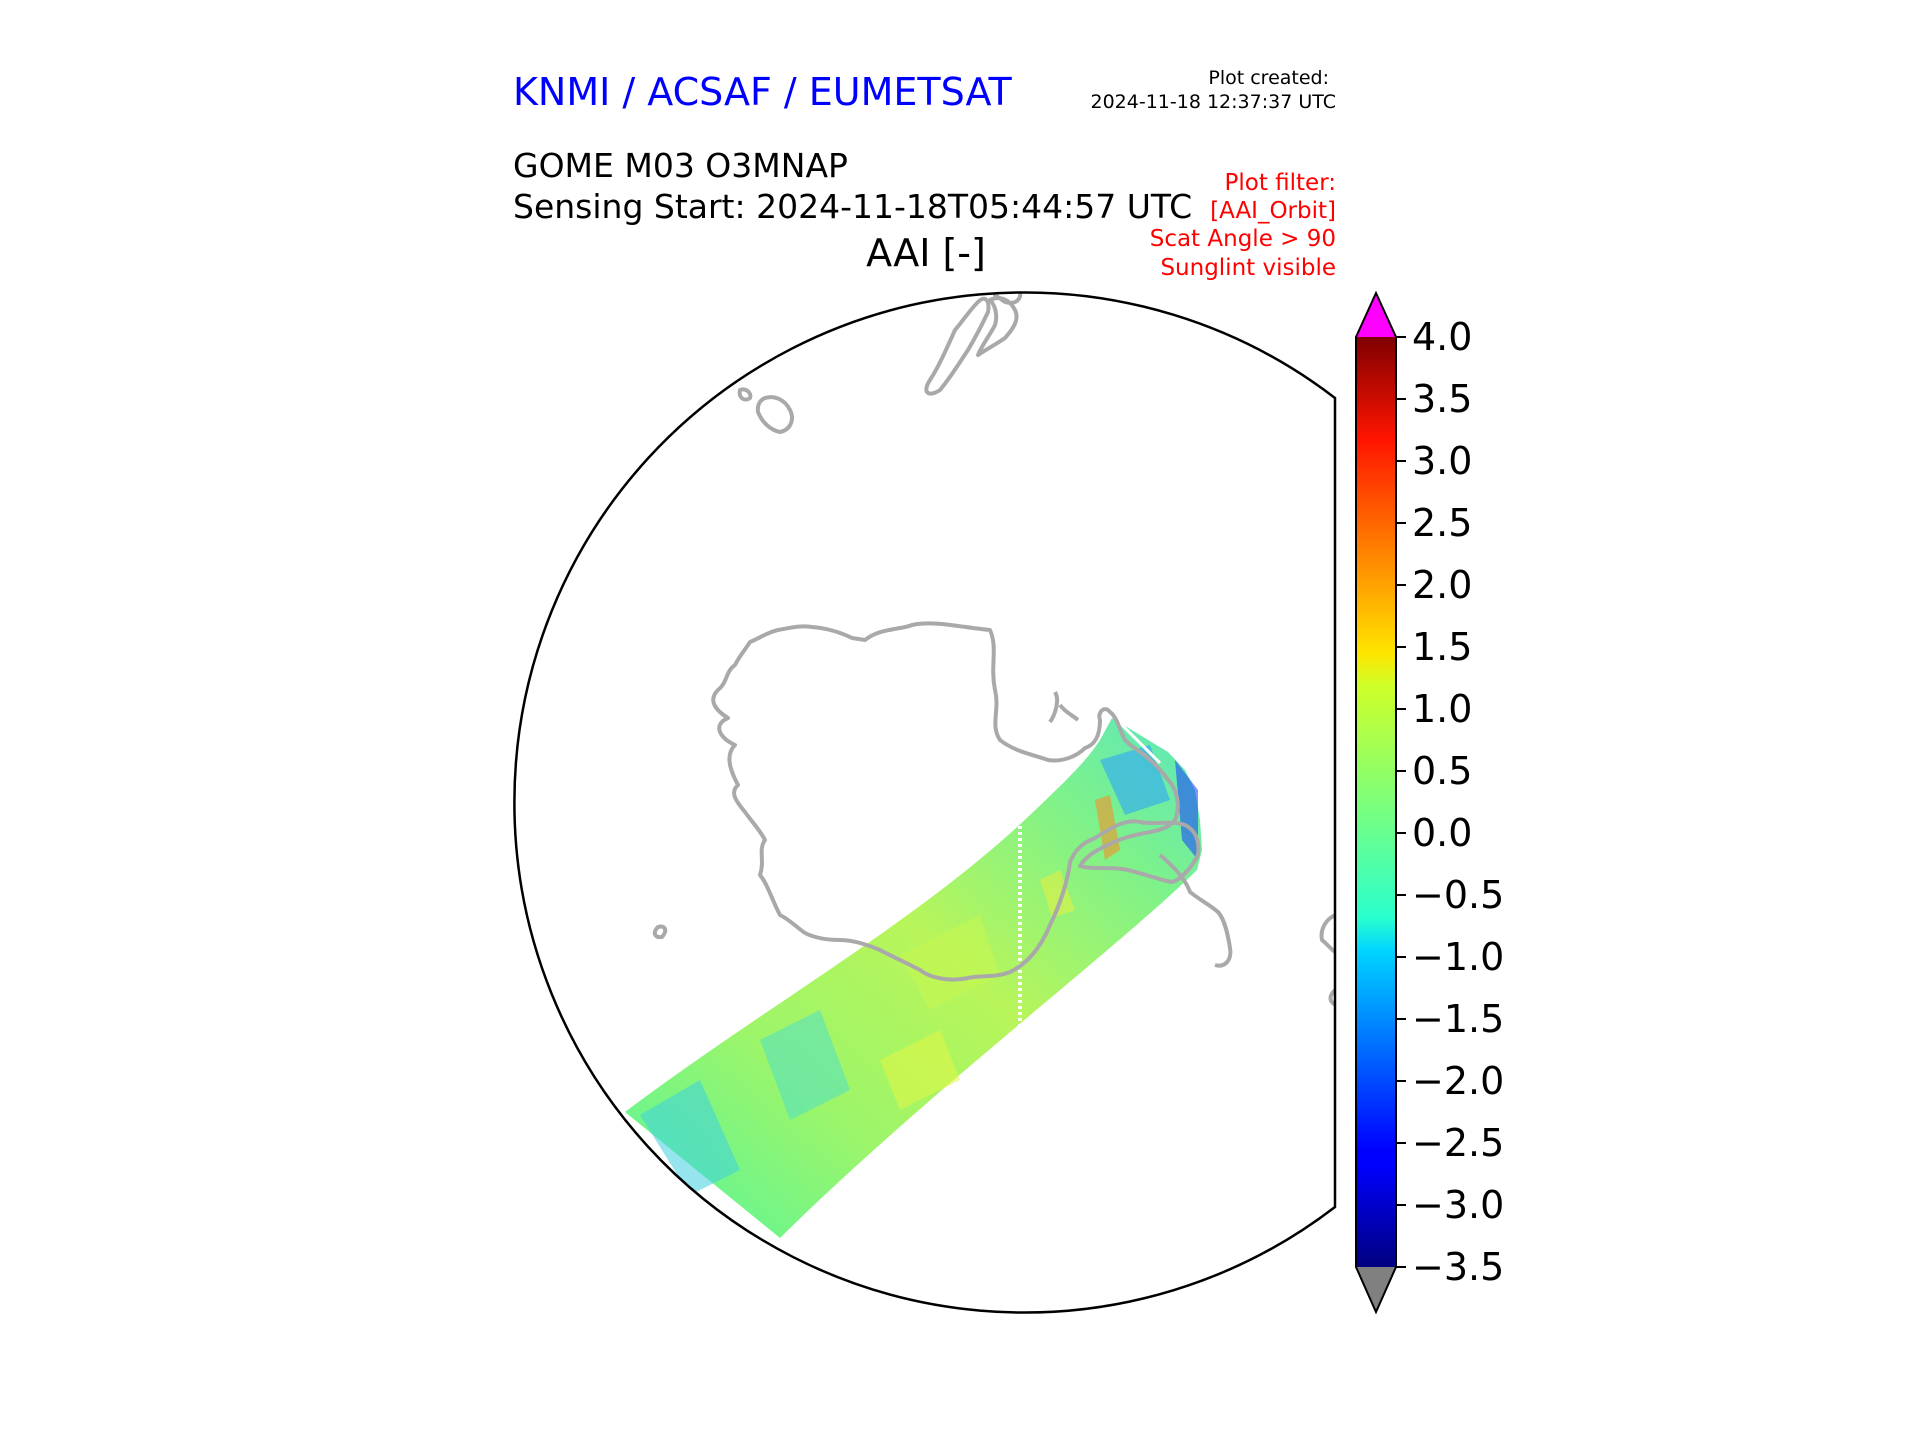 This screenshot has width=1920, height=1440. Describe the element at coordinates (1442, 833) in the screenshot. I see `colorbar-tick-label: 0.0` at that location.